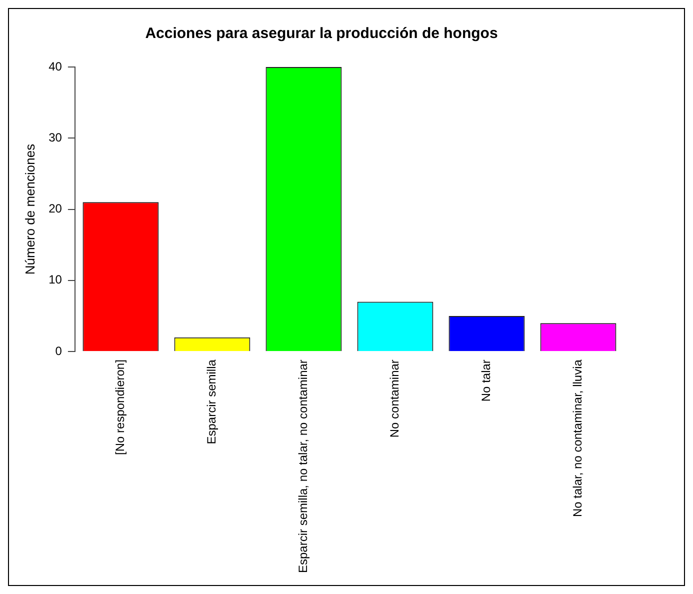  What do you see at coordinates (321, 33) in the screenshot?
I see `chart-title: Acciones para asegurar la producción de hongos` at bounding box center [321, 33].